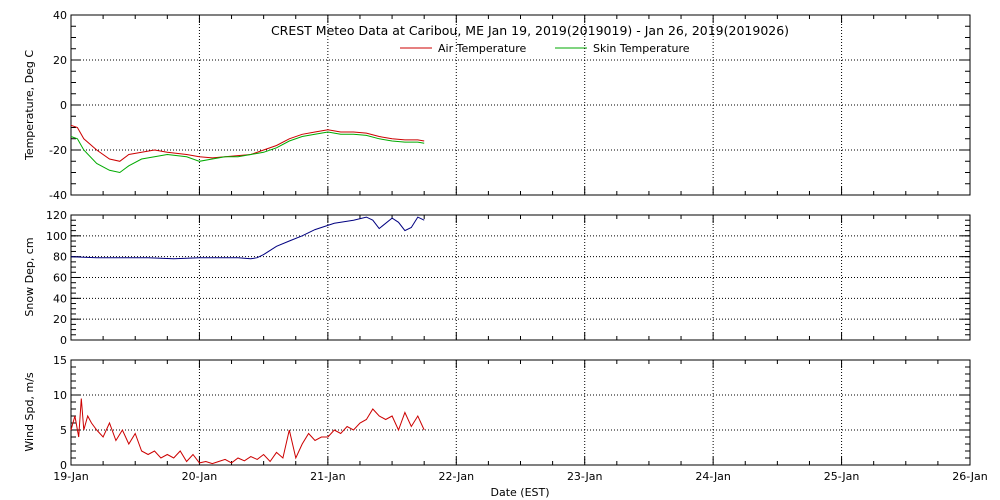 This screenshot has width=1000, height=500. I want to click on y-tick-label: -20, so click(58, 150).